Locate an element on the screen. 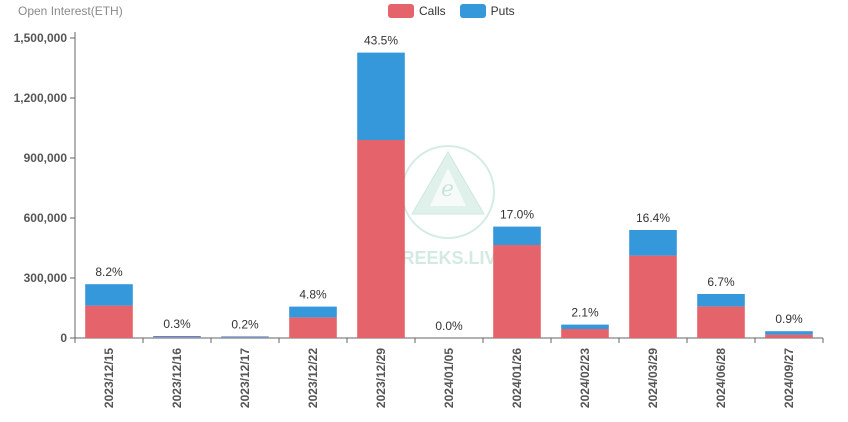  legend-label-puts: Puts is located at coordinates (502, 11).